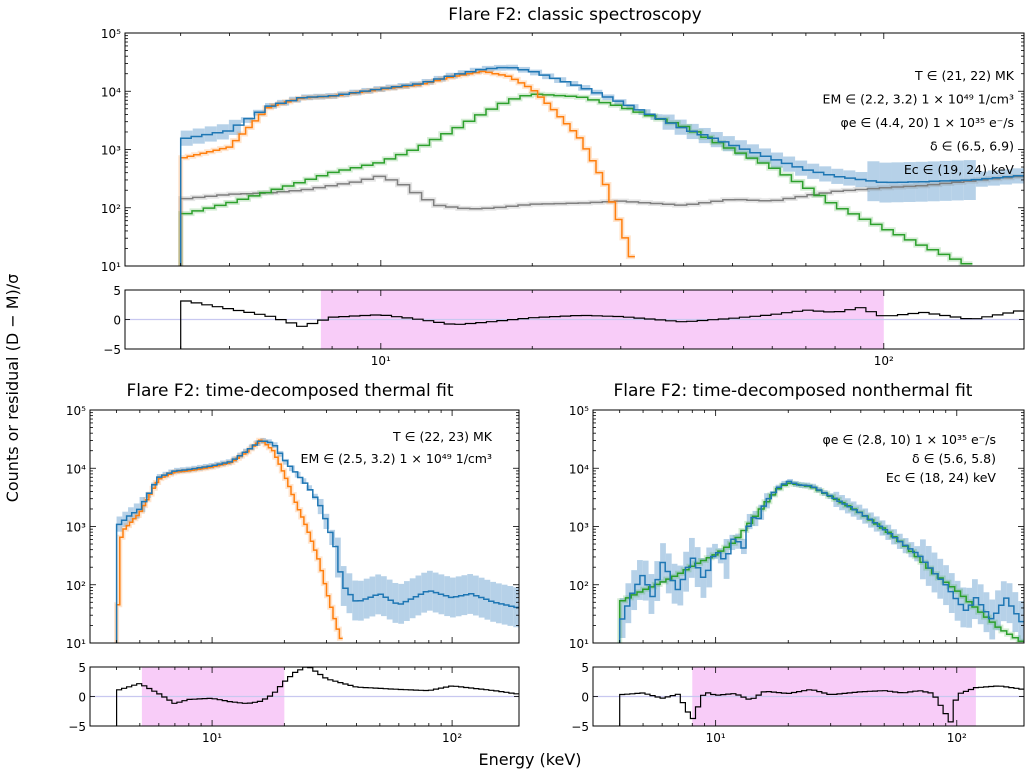  What do you see at coordinates (82, 698) in the screenshot?
I see `thermal-residual-ytick-label: 0` at bounding box center [82, 698].